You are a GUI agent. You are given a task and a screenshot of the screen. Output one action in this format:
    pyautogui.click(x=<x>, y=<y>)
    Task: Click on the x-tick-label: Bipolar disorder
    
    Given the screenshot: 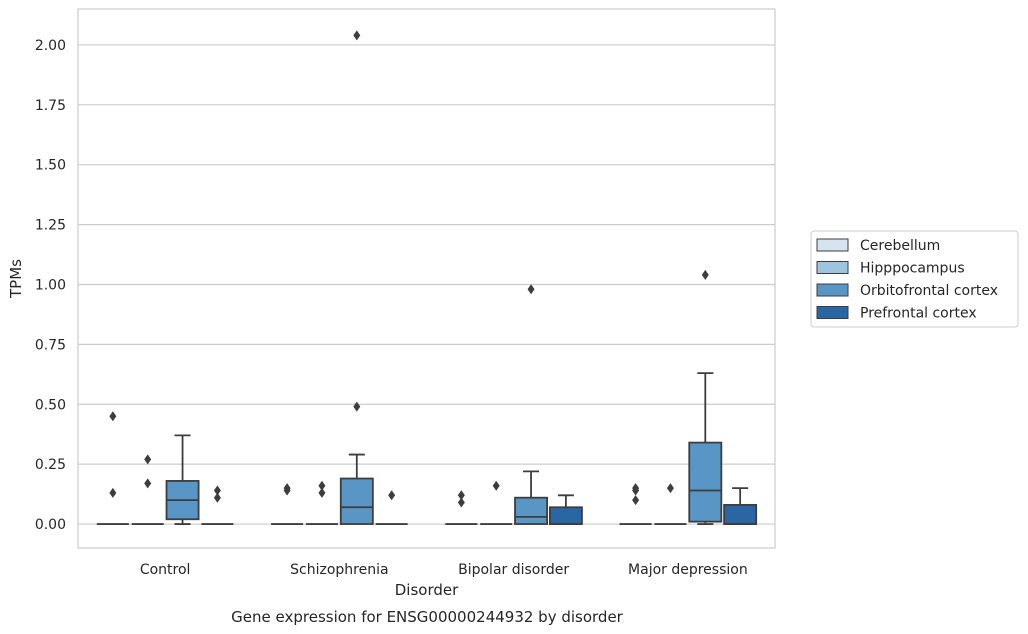 What is the action you would take?
    pyautogui.click(x=513, y=570)
    